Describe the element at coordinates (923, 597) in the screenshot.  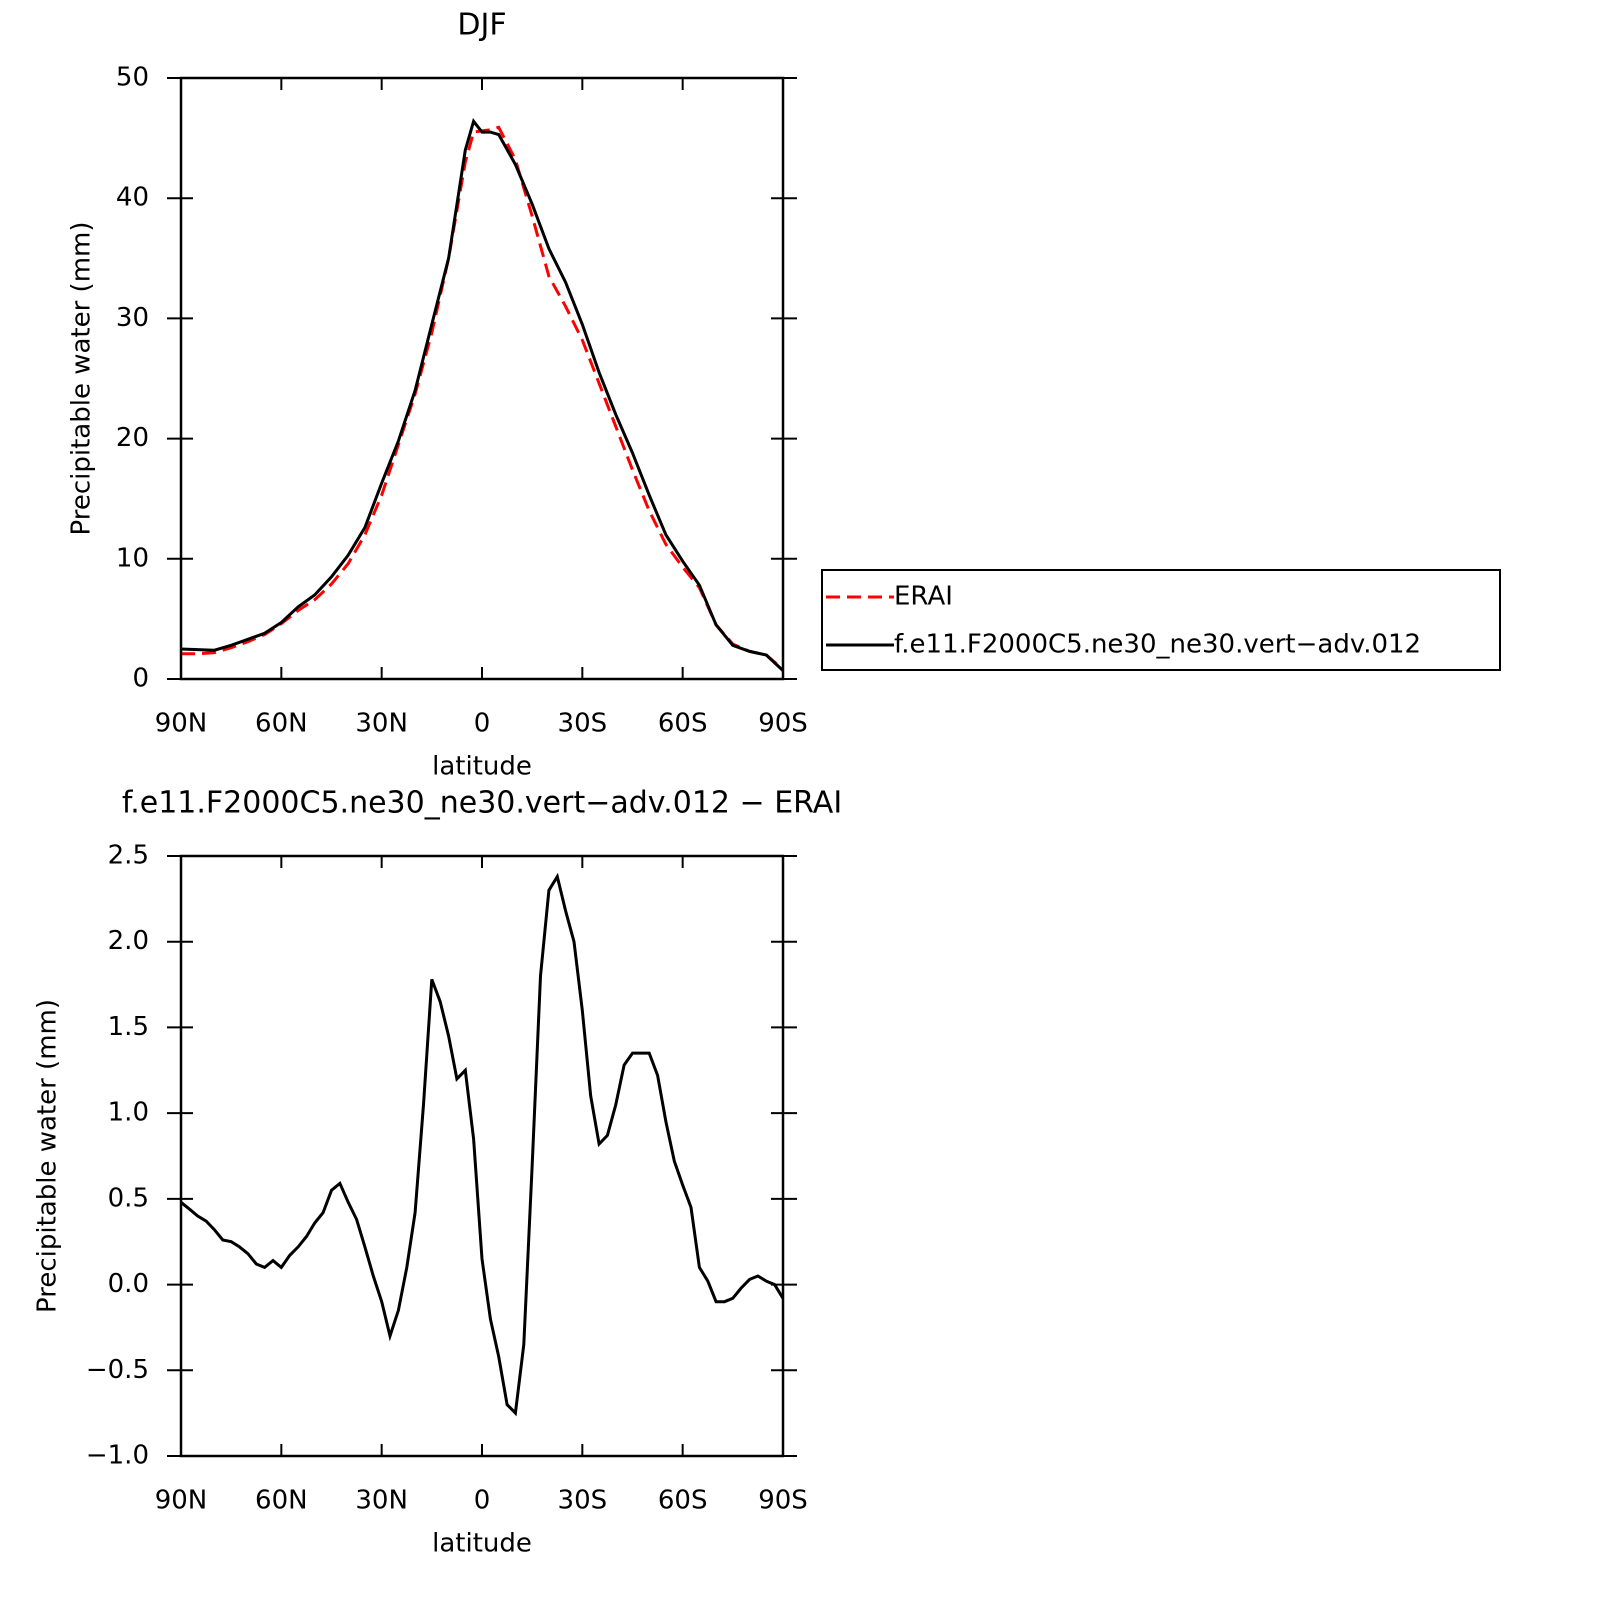
I see `legend-label: ERAI` at that location.